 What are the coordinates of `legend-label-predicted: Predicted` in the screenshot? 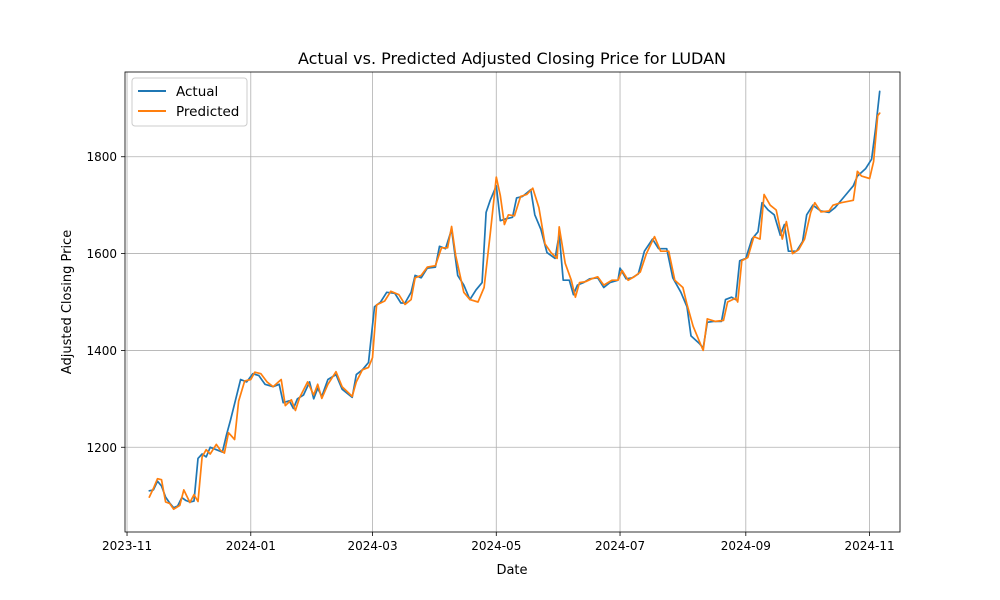 It's located at (207, 112).